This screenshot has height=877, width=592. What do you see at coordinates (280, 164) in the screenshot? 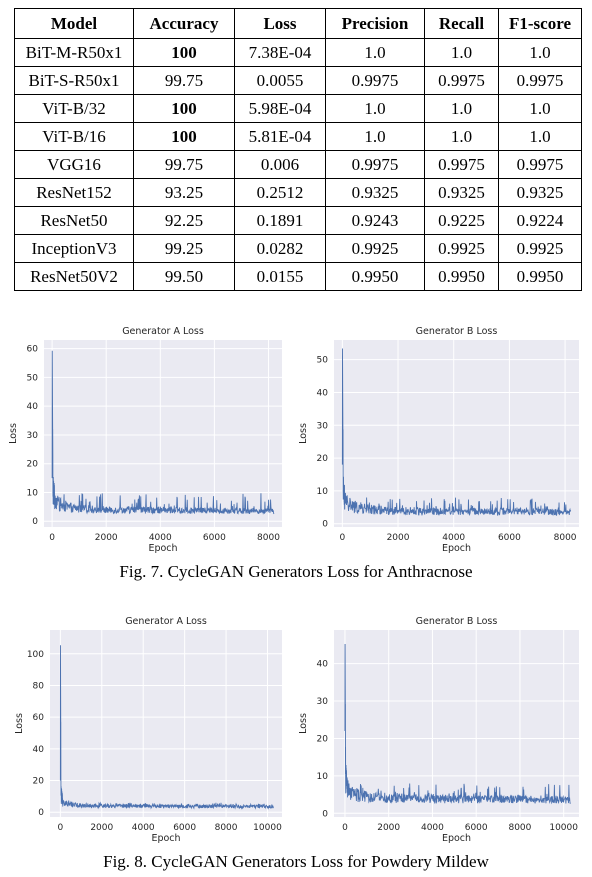
I see `cell-loss: 0.006` at bounding box center [280, 164].